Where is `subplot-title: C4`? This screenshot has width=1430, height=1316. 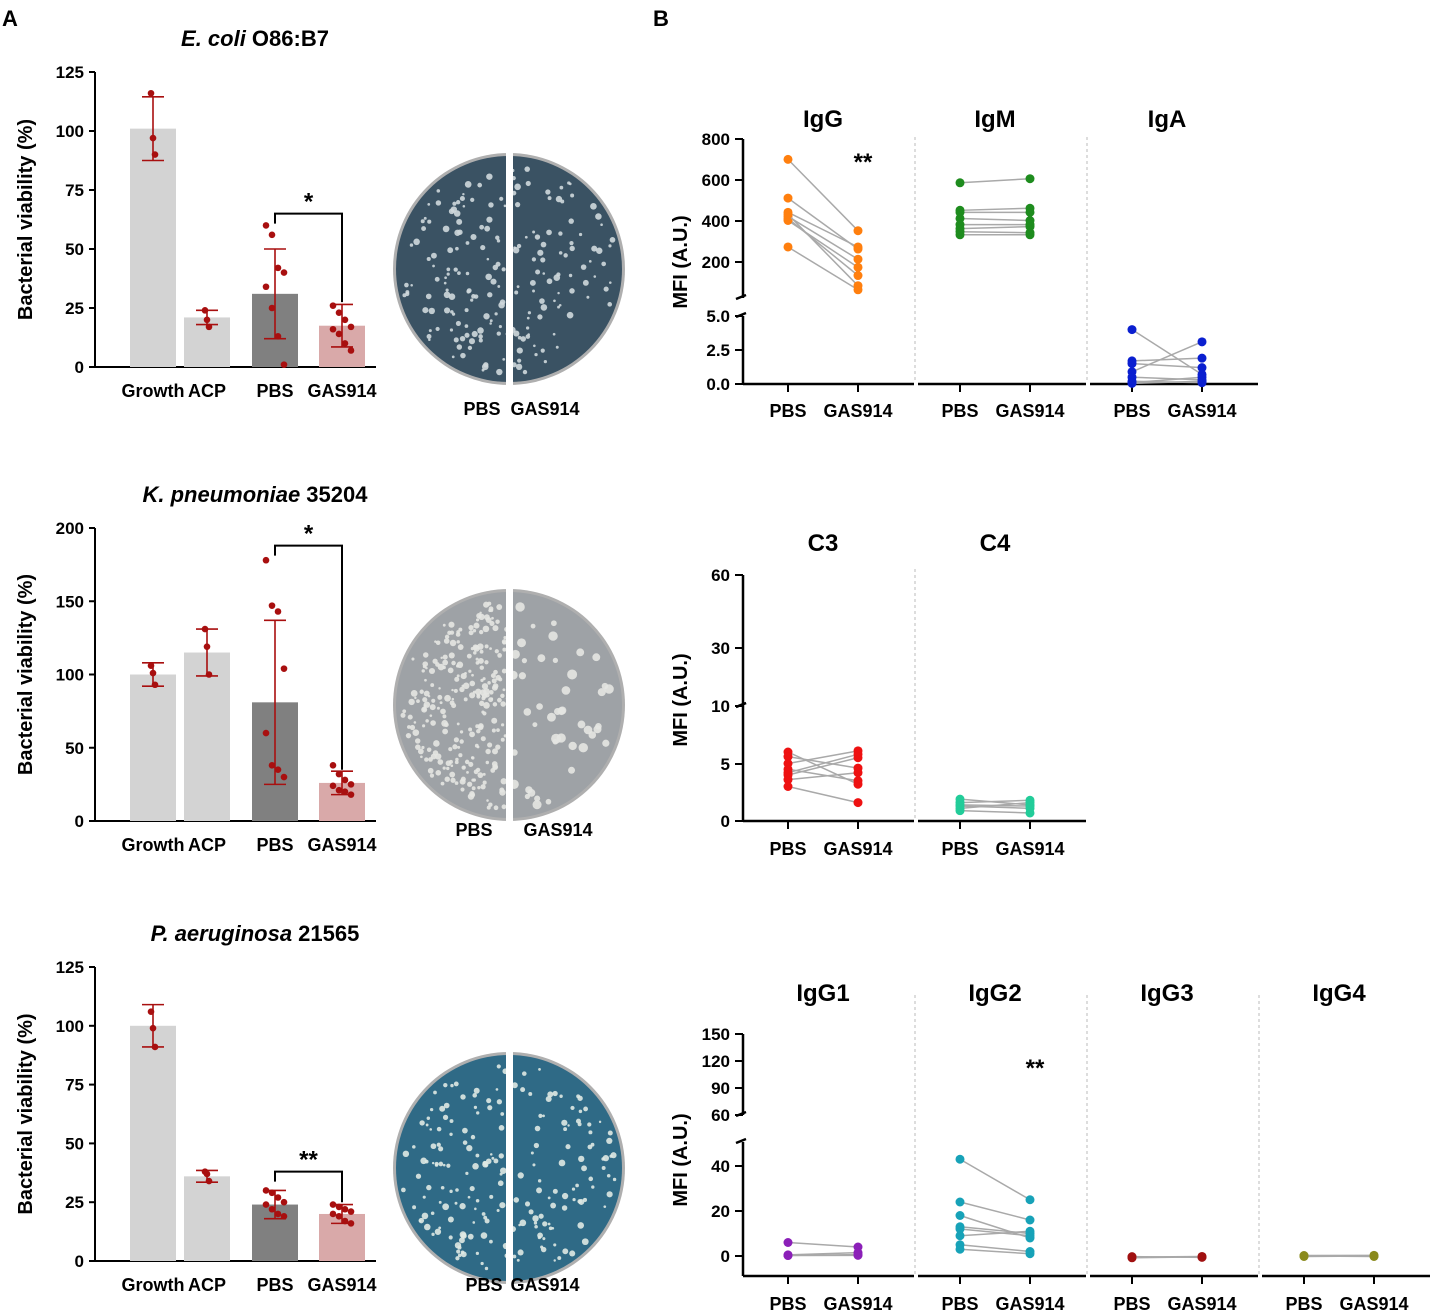
subplot-title: C4 is located at coordinates (995, 543).